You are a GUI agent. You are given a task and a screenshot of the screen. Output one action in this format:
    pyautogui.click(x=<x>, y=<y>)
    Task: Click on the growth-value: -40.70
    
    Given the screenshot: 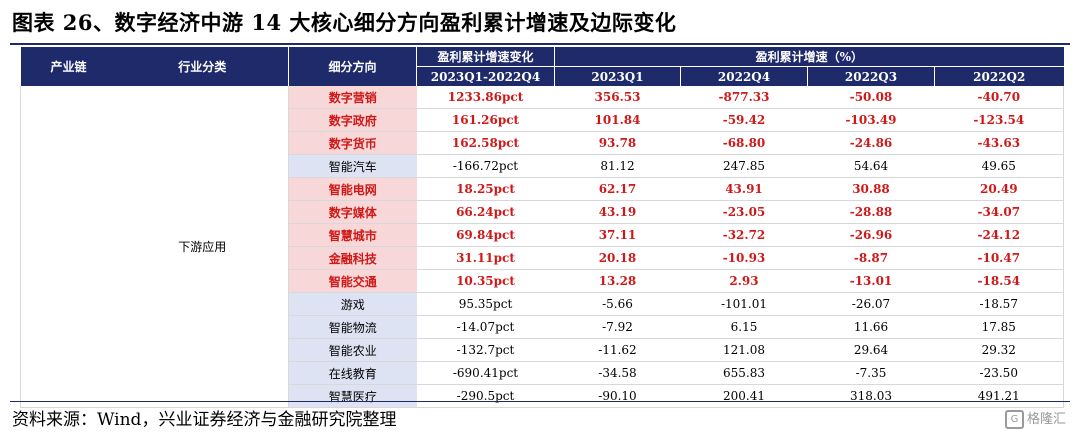 What is the action you would take?
    pyautogui.click(x=999, y=97)
    